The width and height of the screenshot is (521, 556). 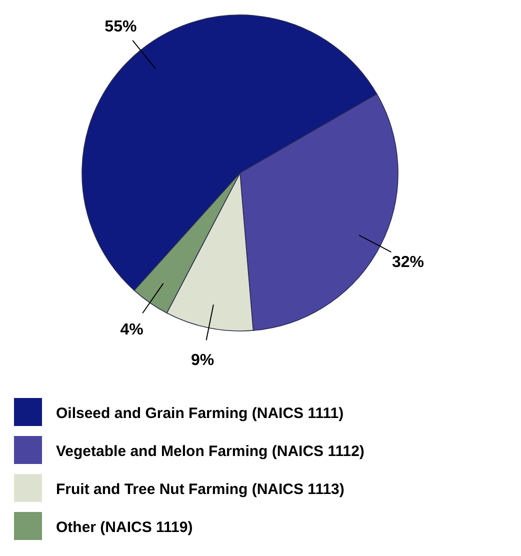 I want to click on data-label: 4%, so click(x=132, y=330).